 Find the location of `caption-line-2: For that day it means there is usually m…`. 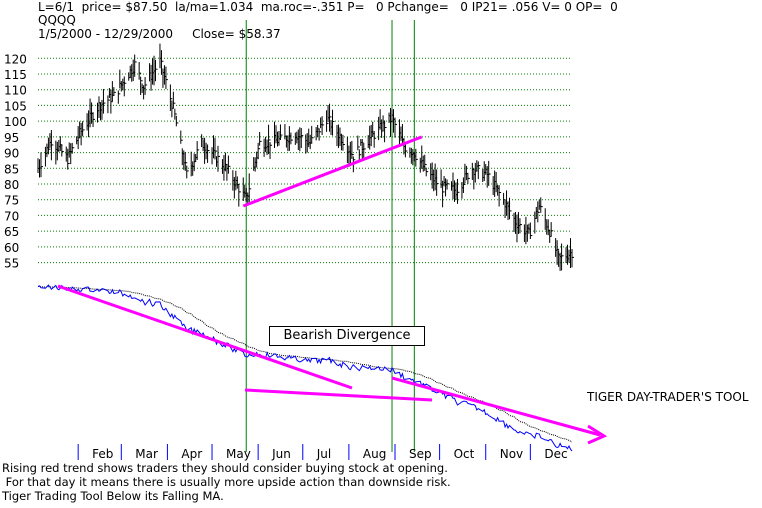

caption-line-2: For that day it means there is usually m… is located at coordinates (226, 482).